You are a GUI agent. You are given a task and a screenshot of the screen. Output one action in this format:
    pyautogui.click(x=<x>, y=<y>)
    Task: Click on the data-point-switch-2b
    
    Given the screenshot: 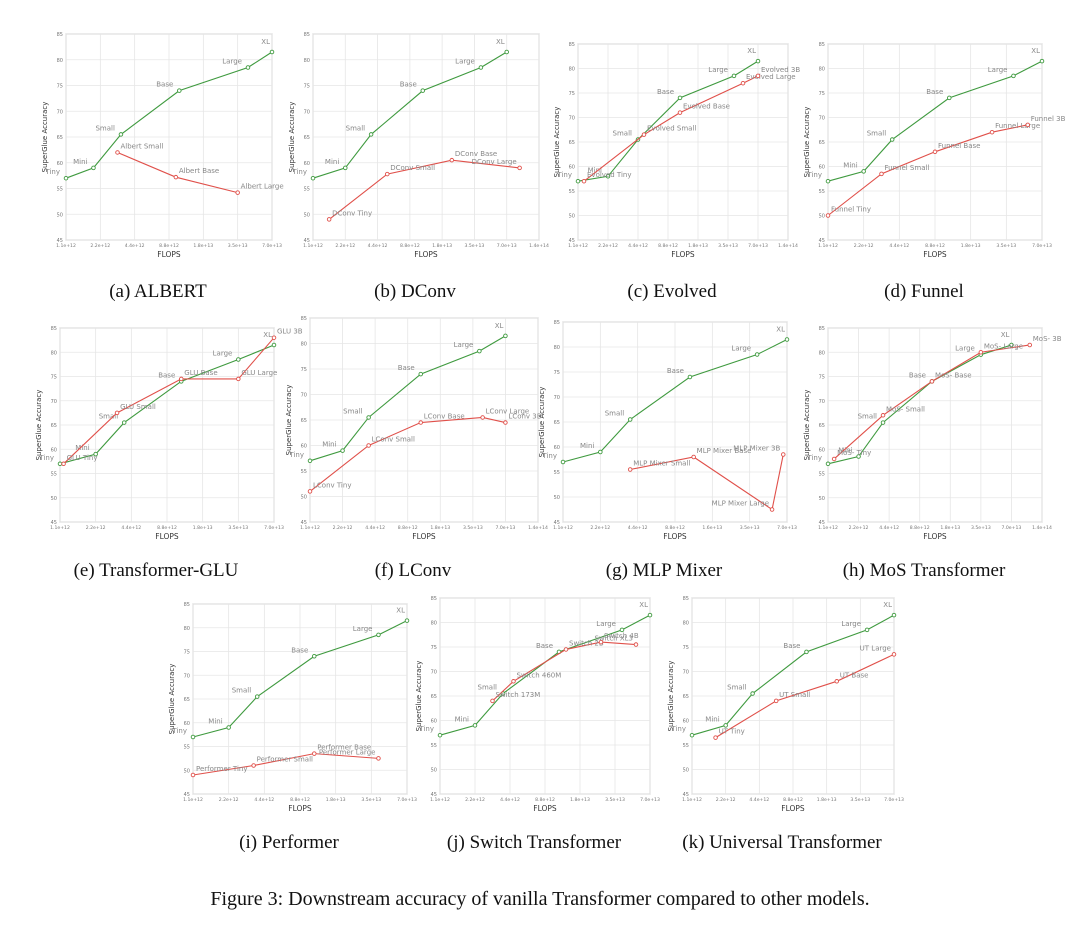 What is the action you would take?
    pyautogui.click(x=566, y=649)
    